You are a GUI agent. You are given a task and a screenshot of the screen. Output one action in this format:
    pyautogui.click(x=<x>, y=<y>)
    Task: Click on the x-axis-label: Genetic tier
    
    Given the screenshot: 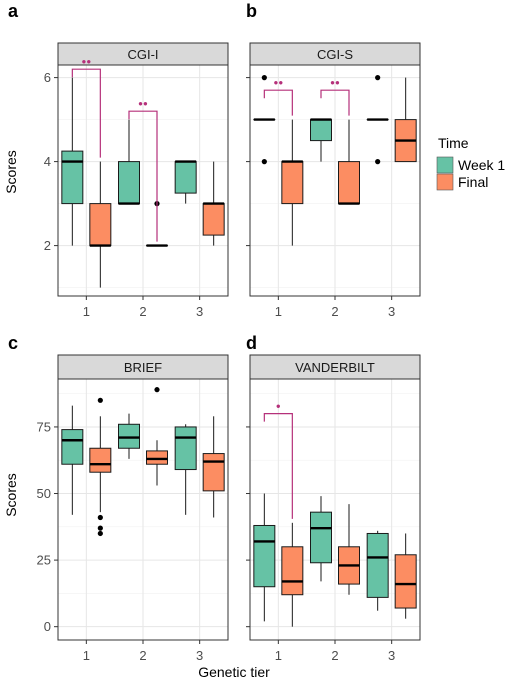 What is the action you would take?
    pyautogui.click(x=234, y=672)
    